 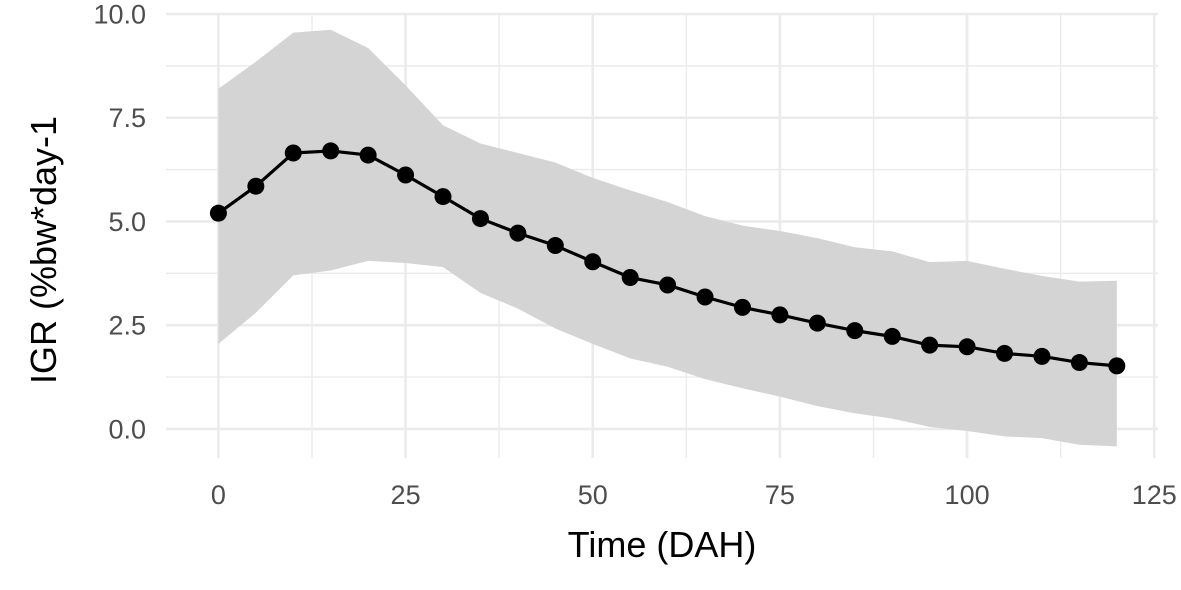 I want to click on x-tick-label: 75, so click(x=780, y=495).